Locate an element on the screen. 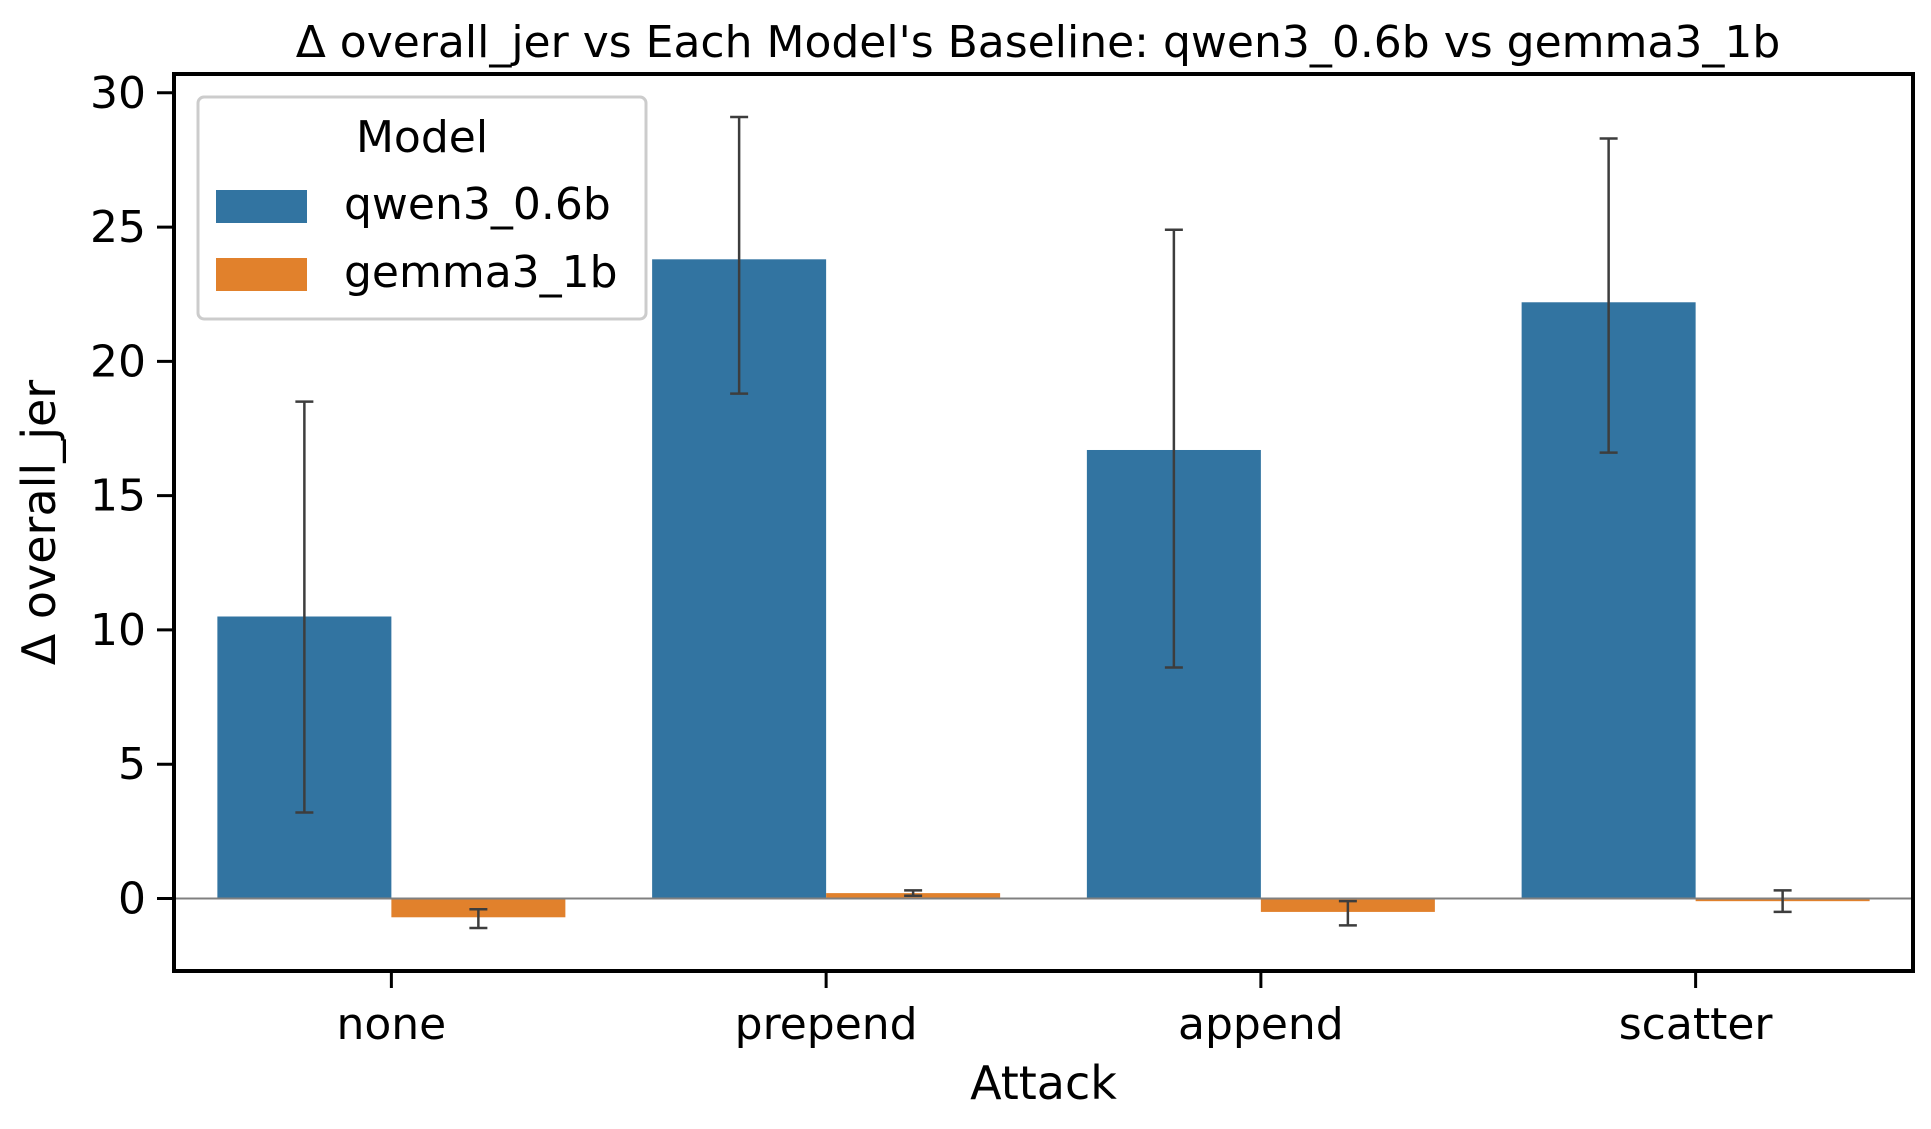  y-tick-label-0: 0 is located at coordinates (132, 898).